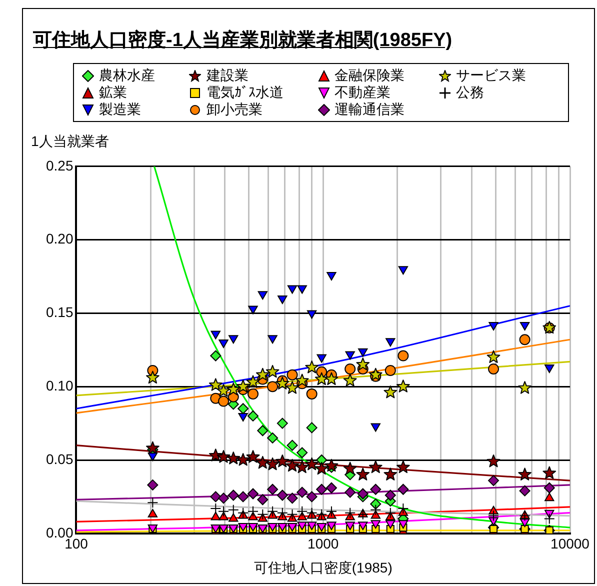  I want to click on x-axis-title: 可住地人口密度(1985), so click(323, 567).